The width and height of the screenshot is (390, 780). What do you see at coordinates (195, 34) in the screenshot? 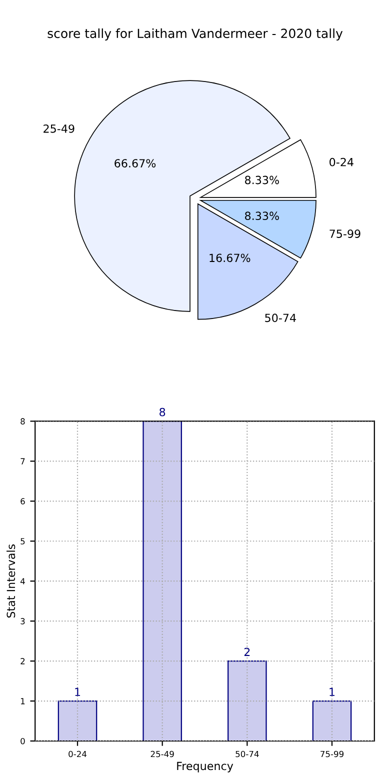
I see `chart-title: score tally for Laitham Vandermeer - 2020 tally` at bounding box center [195, 34].